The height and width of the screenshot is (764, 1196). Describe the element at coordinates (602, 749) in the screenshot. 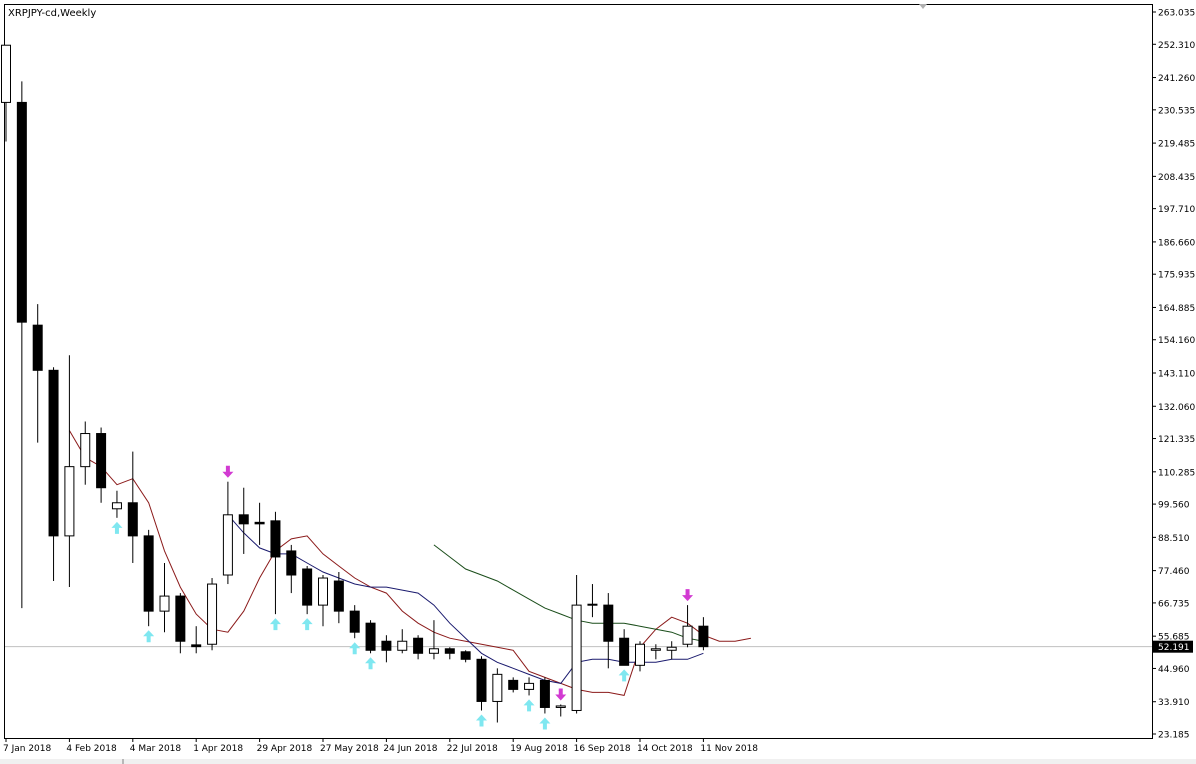

I see `x-tick-label: 16 Sep 2018` at that location.